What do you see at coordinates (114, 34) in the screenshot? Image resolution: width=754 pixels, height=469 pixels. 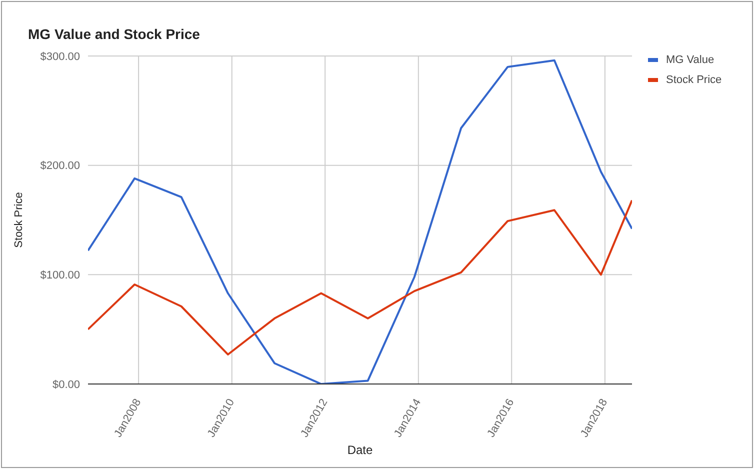 I see `chart-title: MG Value and Stock Price` at bounding box center [114, 34].